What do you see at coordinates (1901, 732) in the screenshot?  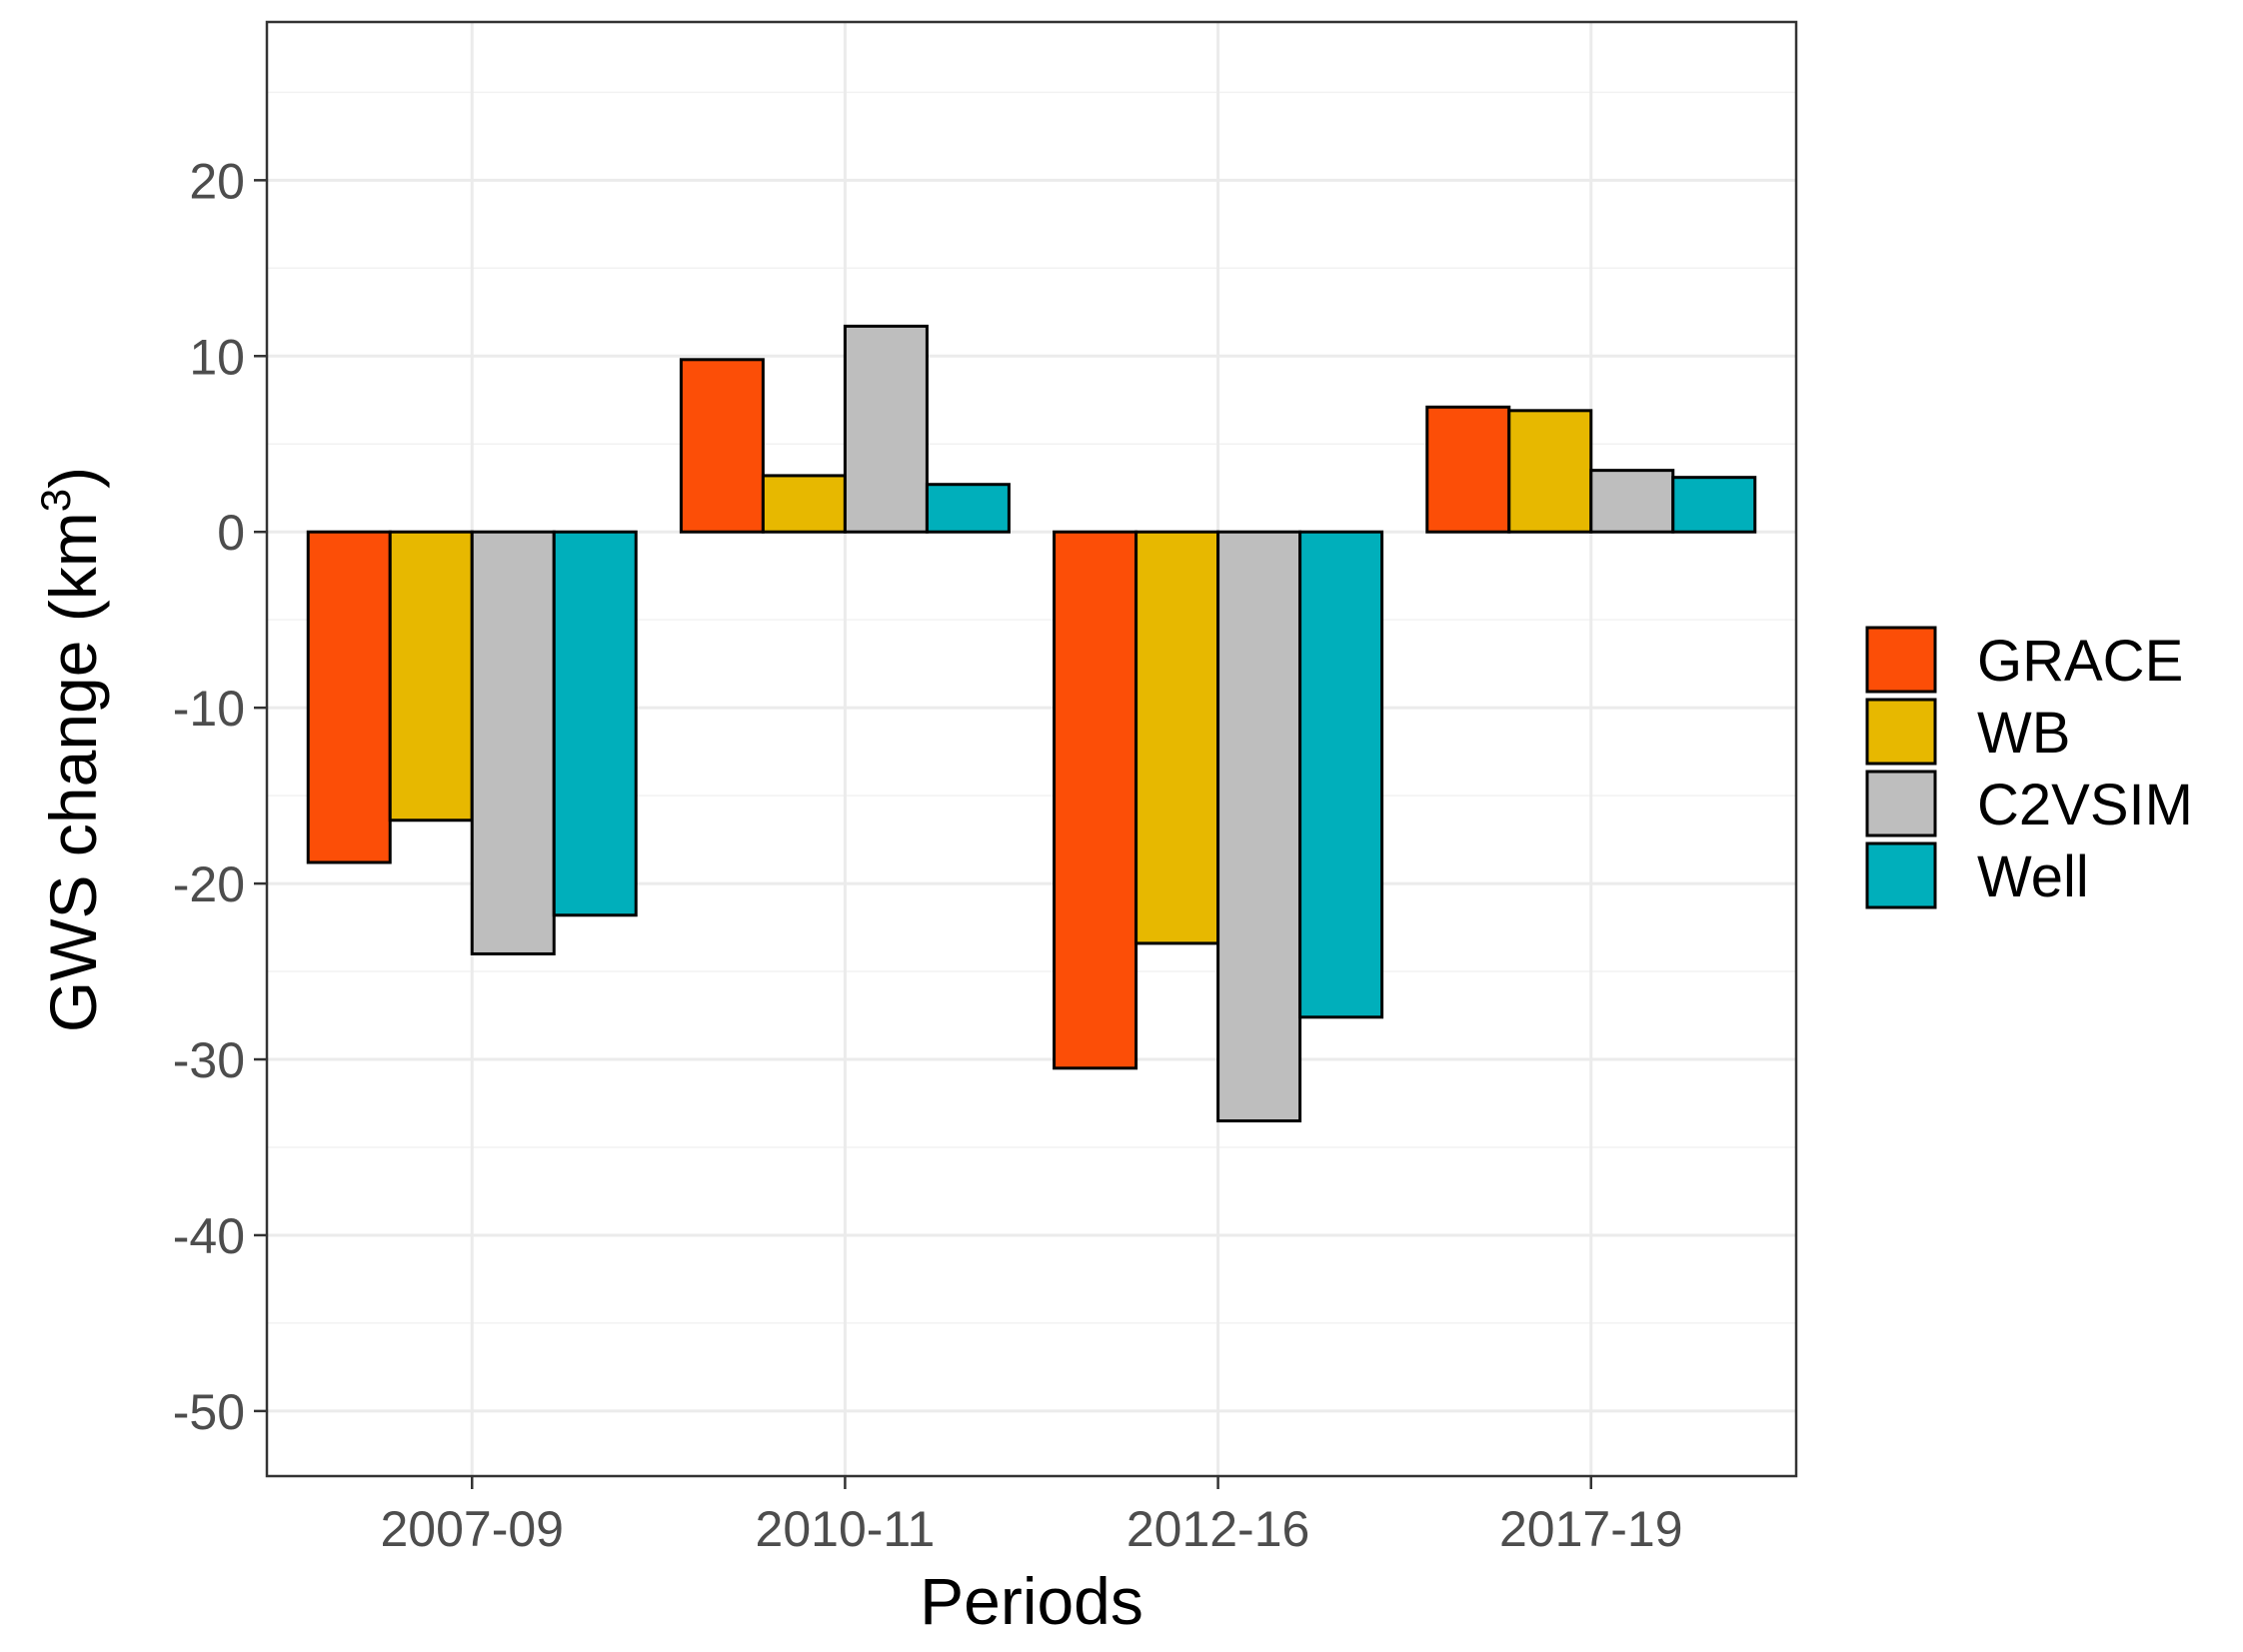 I see `legend-key-wb` at bounding box center [1901, 732].